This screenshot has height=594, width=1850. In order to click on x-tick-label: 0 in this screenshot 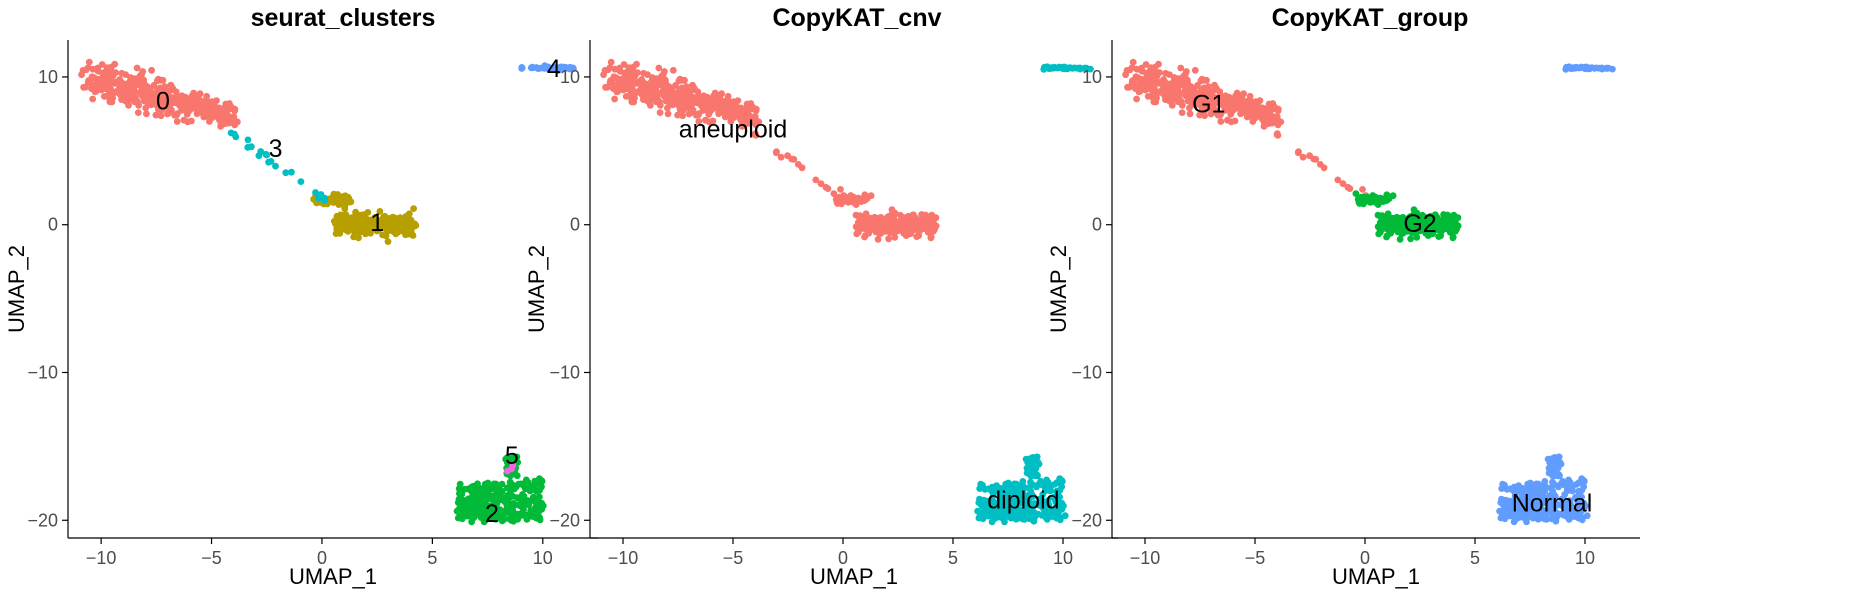, I will do `click(322, 558)`.